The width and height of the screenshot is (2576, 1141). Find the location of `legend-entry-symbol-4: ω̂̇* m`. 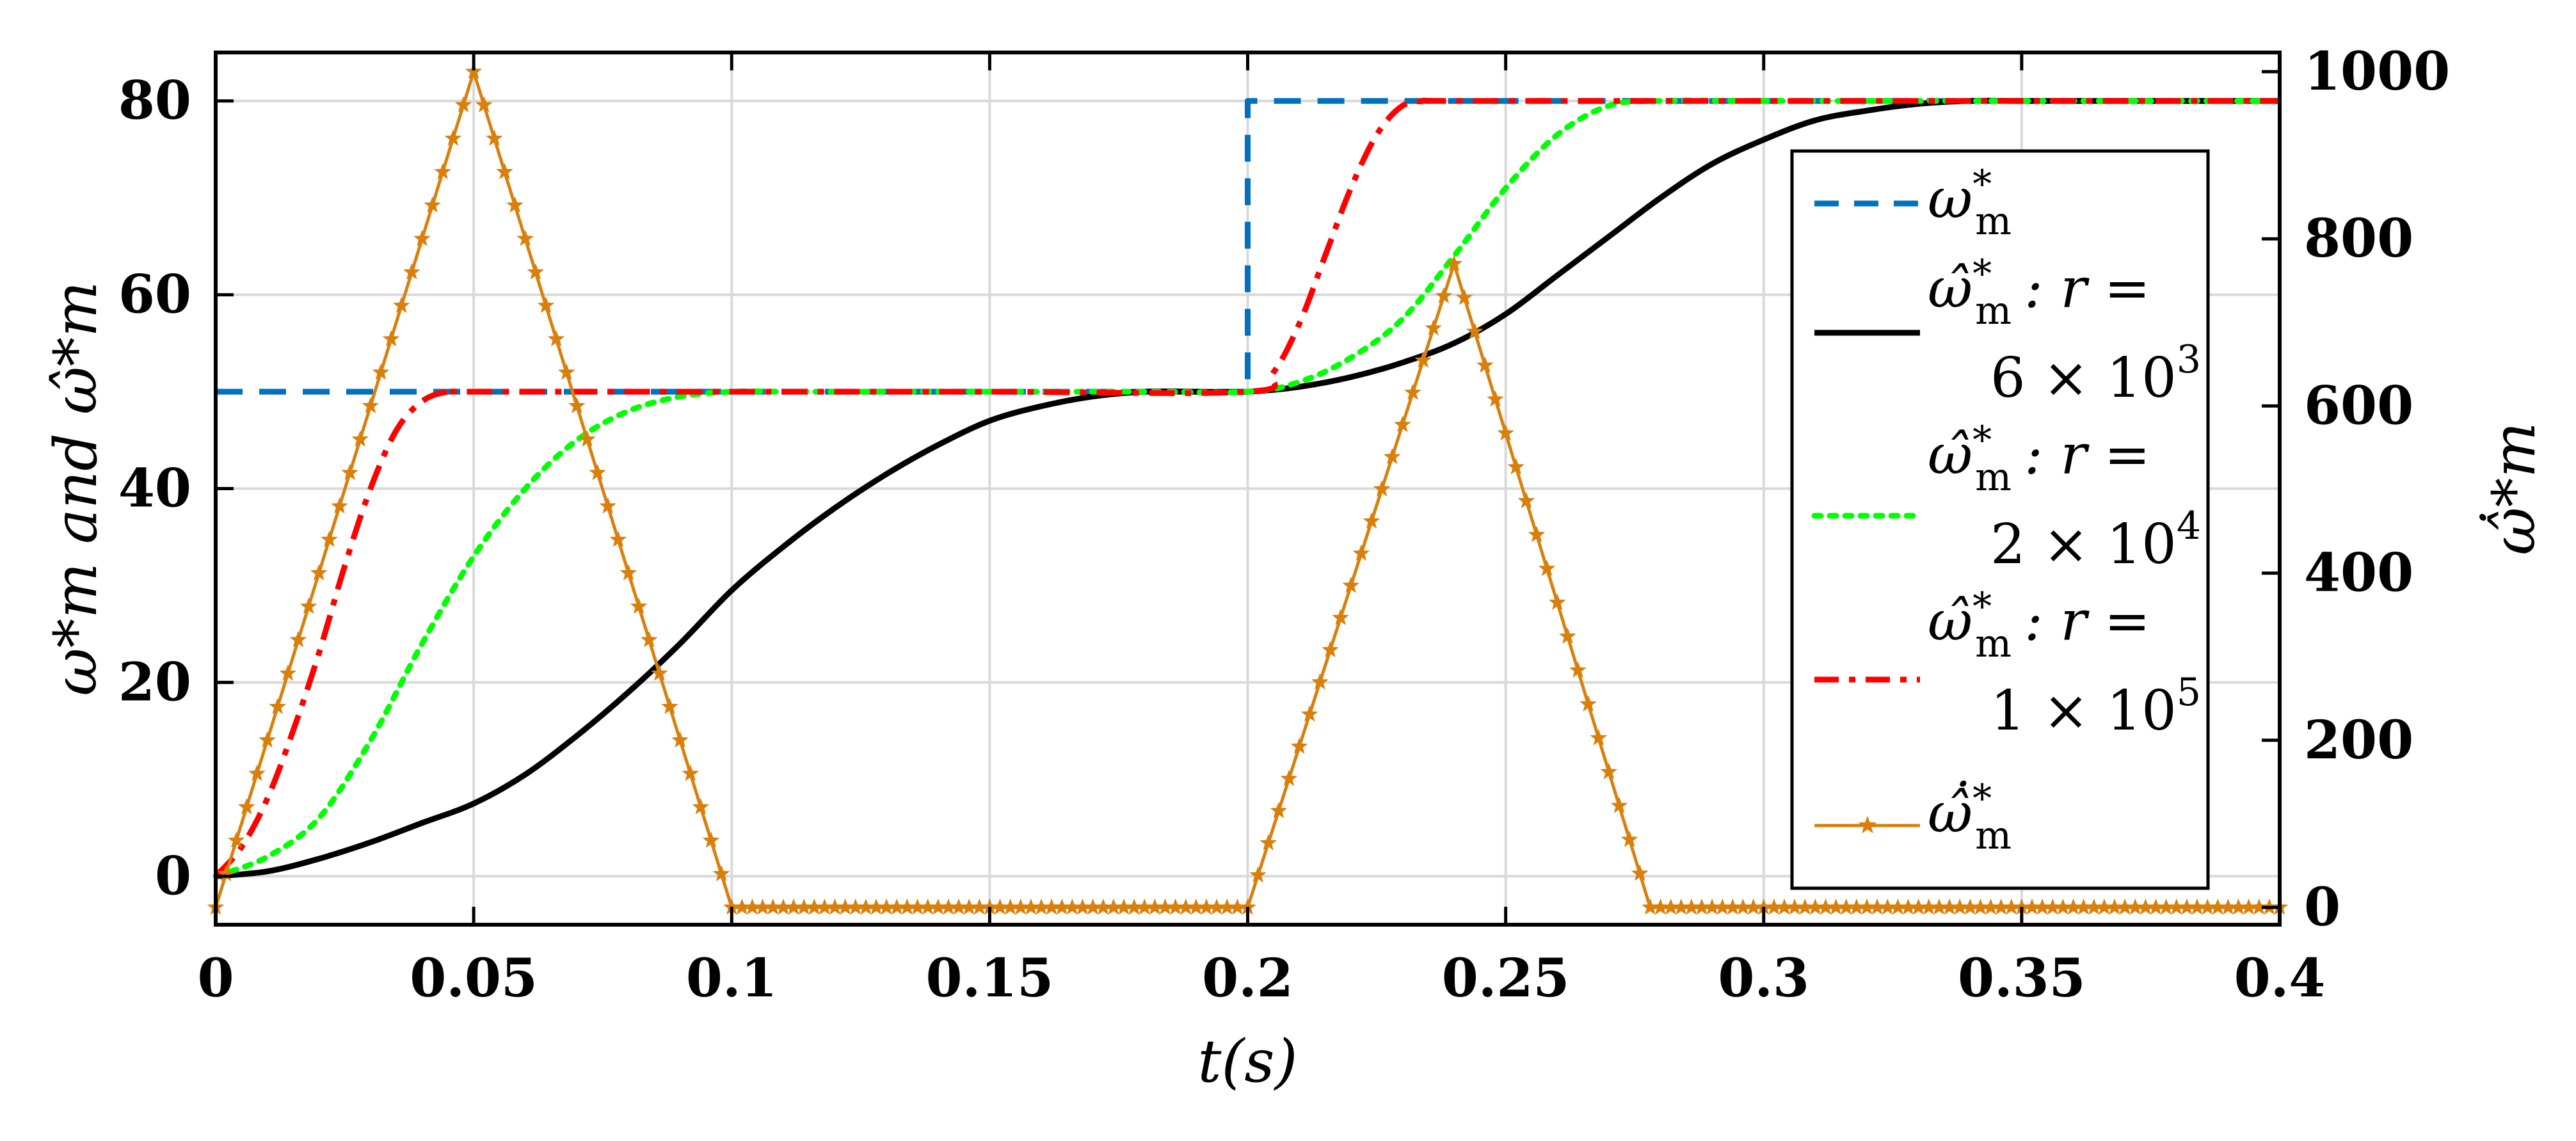

legend-entry-symbol-4: ω̂̇* m is located at coordinates (1970, 817).